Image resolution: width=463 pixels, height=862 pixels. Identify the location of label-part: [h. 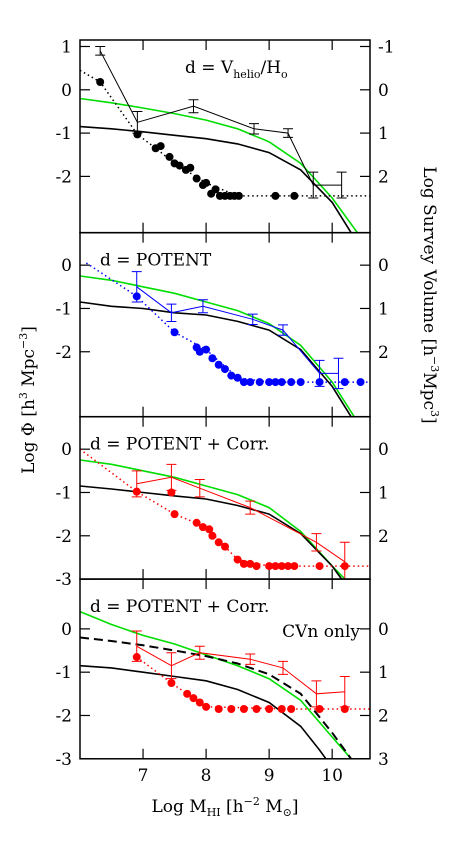
(232, 807).